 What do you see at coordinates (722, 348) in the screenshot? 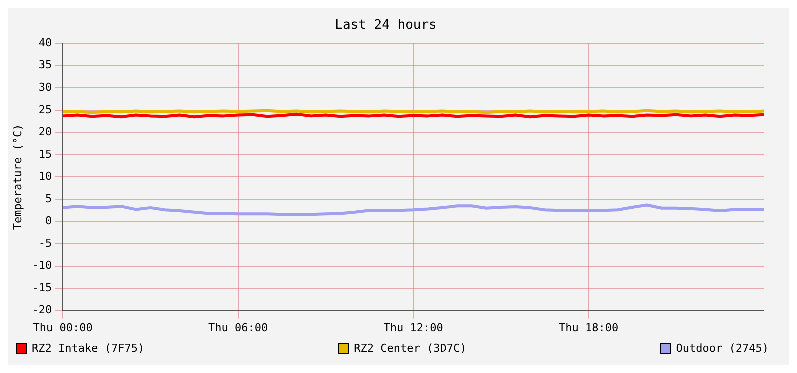
I see `legend-label: Outdoor (2745)` at bounding box center [722, 348].